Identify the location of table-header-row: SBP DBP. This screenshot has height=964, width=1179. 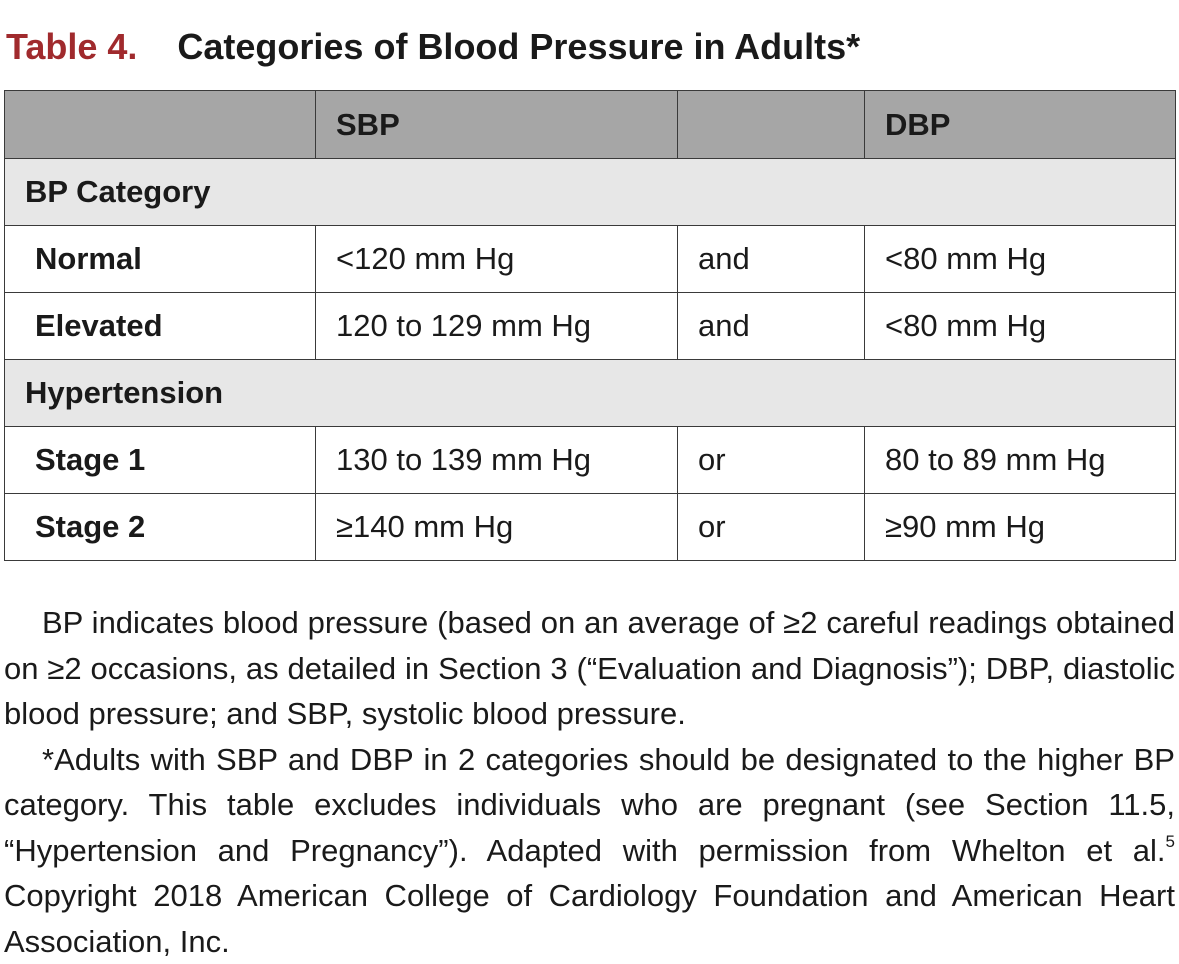
(590, 125).